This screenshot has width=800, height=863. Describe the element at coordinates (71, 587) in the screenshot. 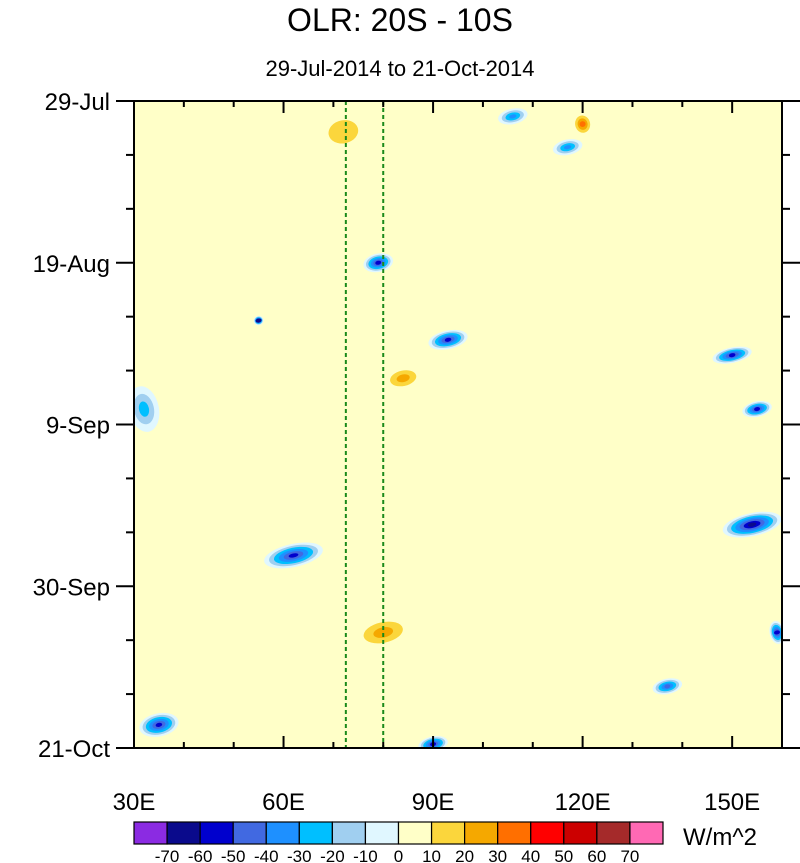

I see `y-tick-label: 30-Sep` at that location.